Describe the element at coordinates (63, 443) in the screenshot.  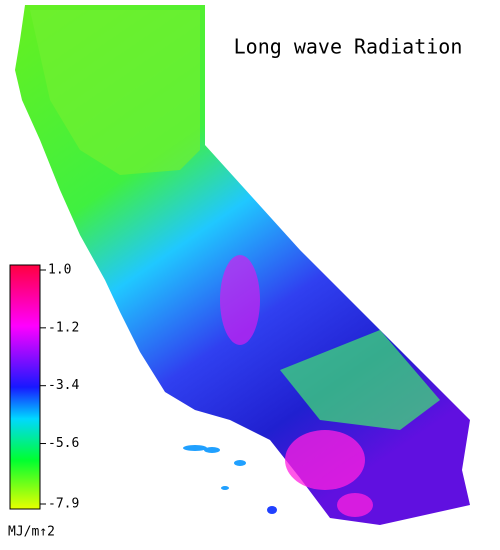
I see `colorbar-tick-label: -5.6` at that location.